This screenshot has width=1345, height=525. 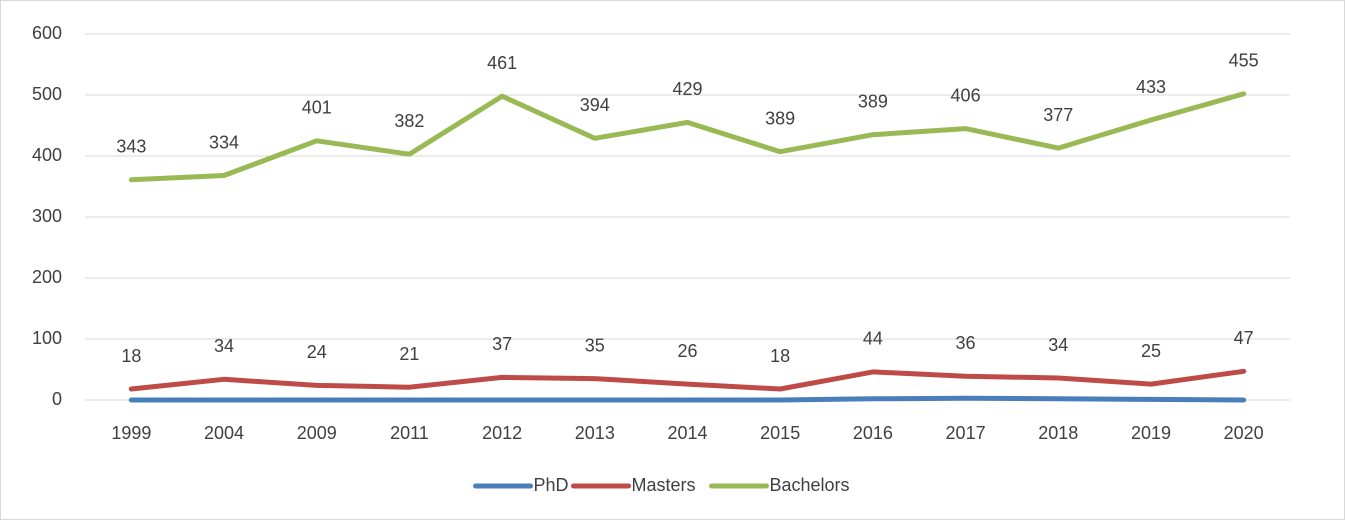 I want to click on x-tick-label: 2018, so click(x=1058, y=433).